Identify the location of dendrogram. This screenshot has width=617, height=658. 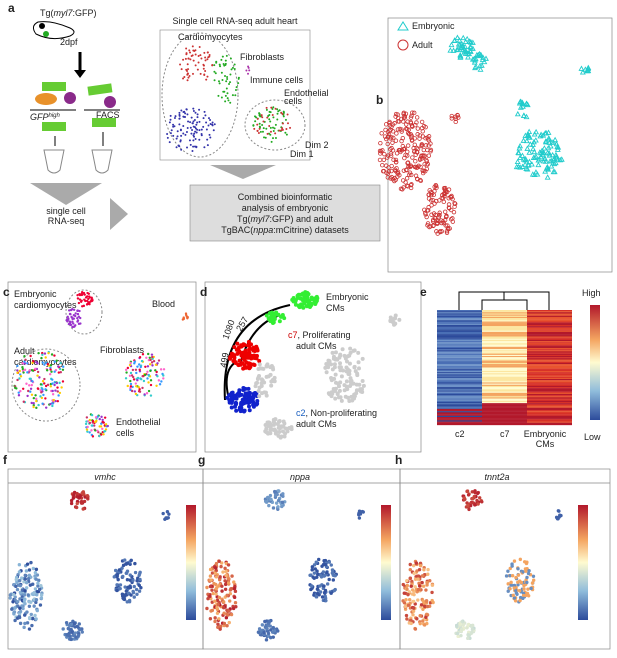
(504, 300).